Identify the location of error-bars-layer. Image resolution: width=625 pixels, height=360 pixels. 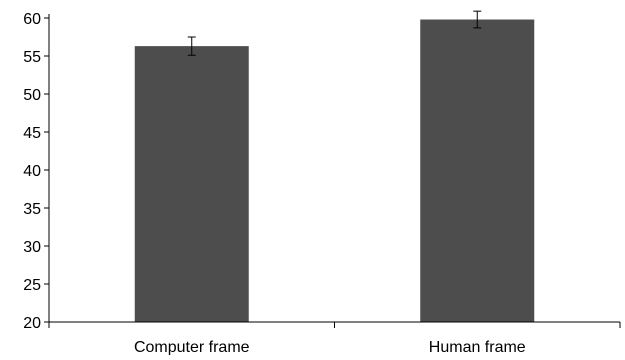
(334, 33).